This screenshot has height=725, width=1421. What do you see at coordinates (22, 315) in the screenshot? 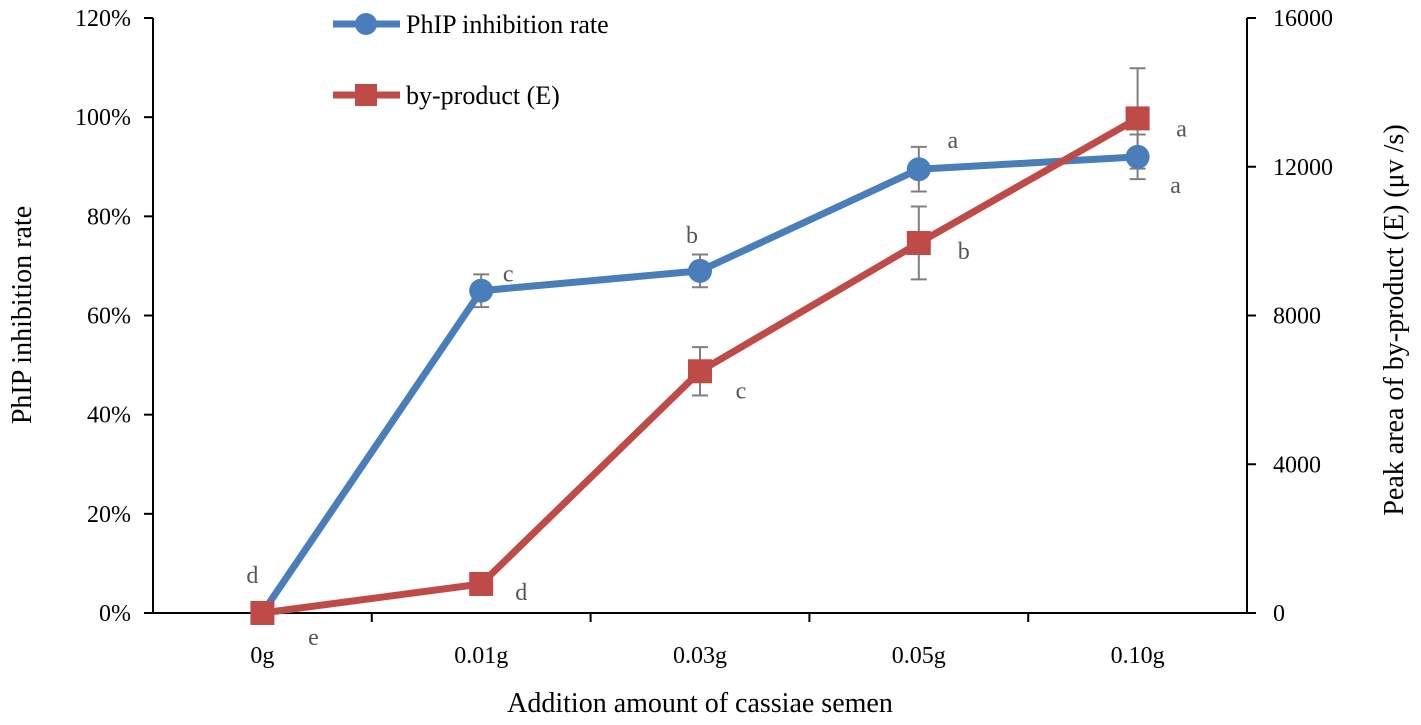
I see `left-y-axis-title: PhIP inhibition rate` at bounding box center [22, 315].